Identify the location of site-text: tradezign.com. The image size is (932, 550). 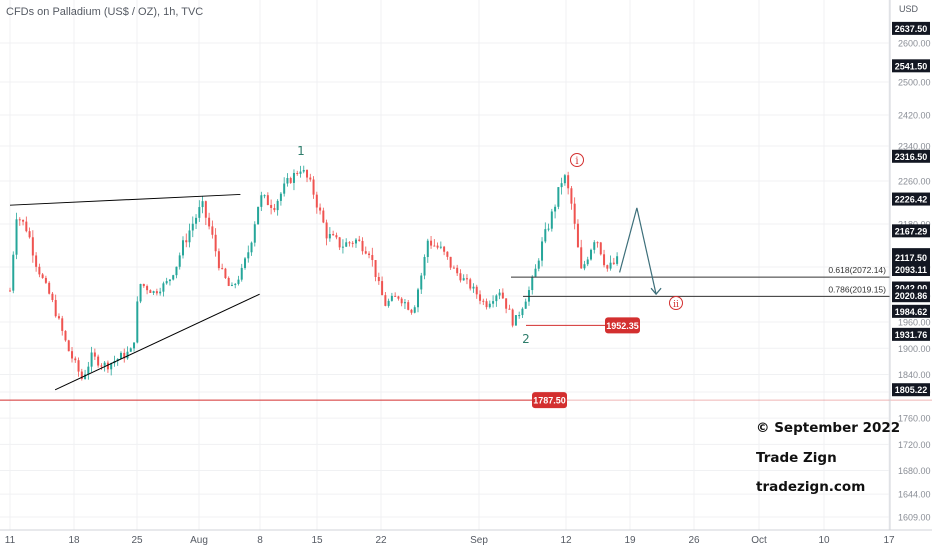
(811, 487).